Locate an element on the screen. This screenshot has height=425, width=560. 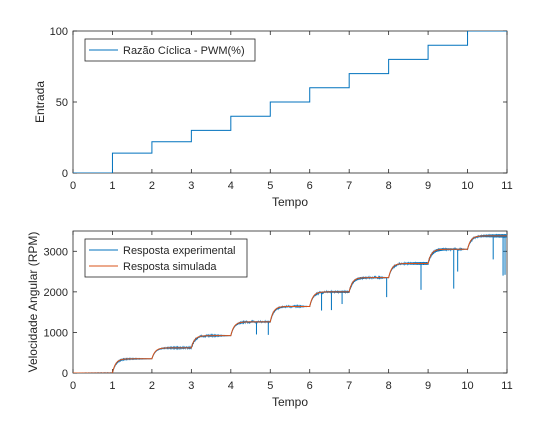
y-tick-label: 1000 is located at coordinates (56, 333).